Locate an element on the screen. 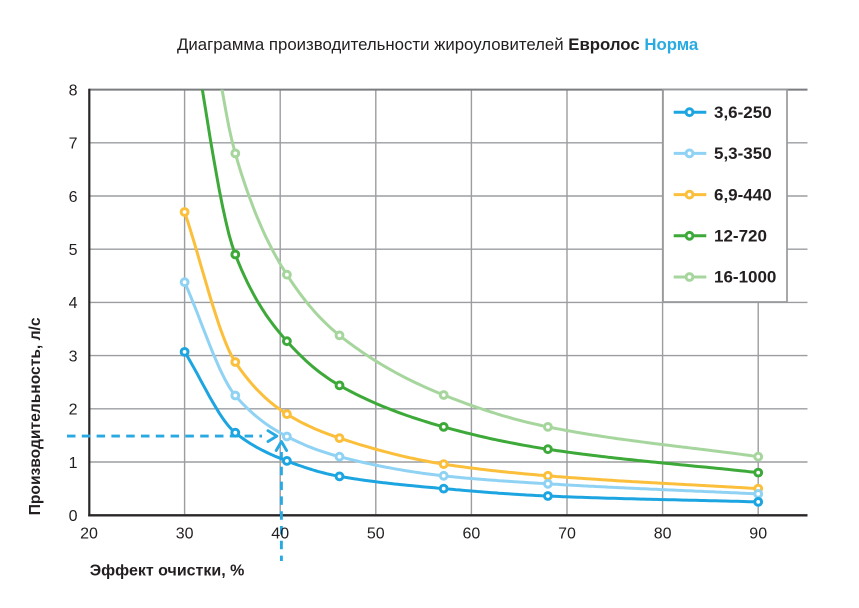 This screenshot has width=859, height=608. svg-text: 0 is located at coordinates (73, 516).